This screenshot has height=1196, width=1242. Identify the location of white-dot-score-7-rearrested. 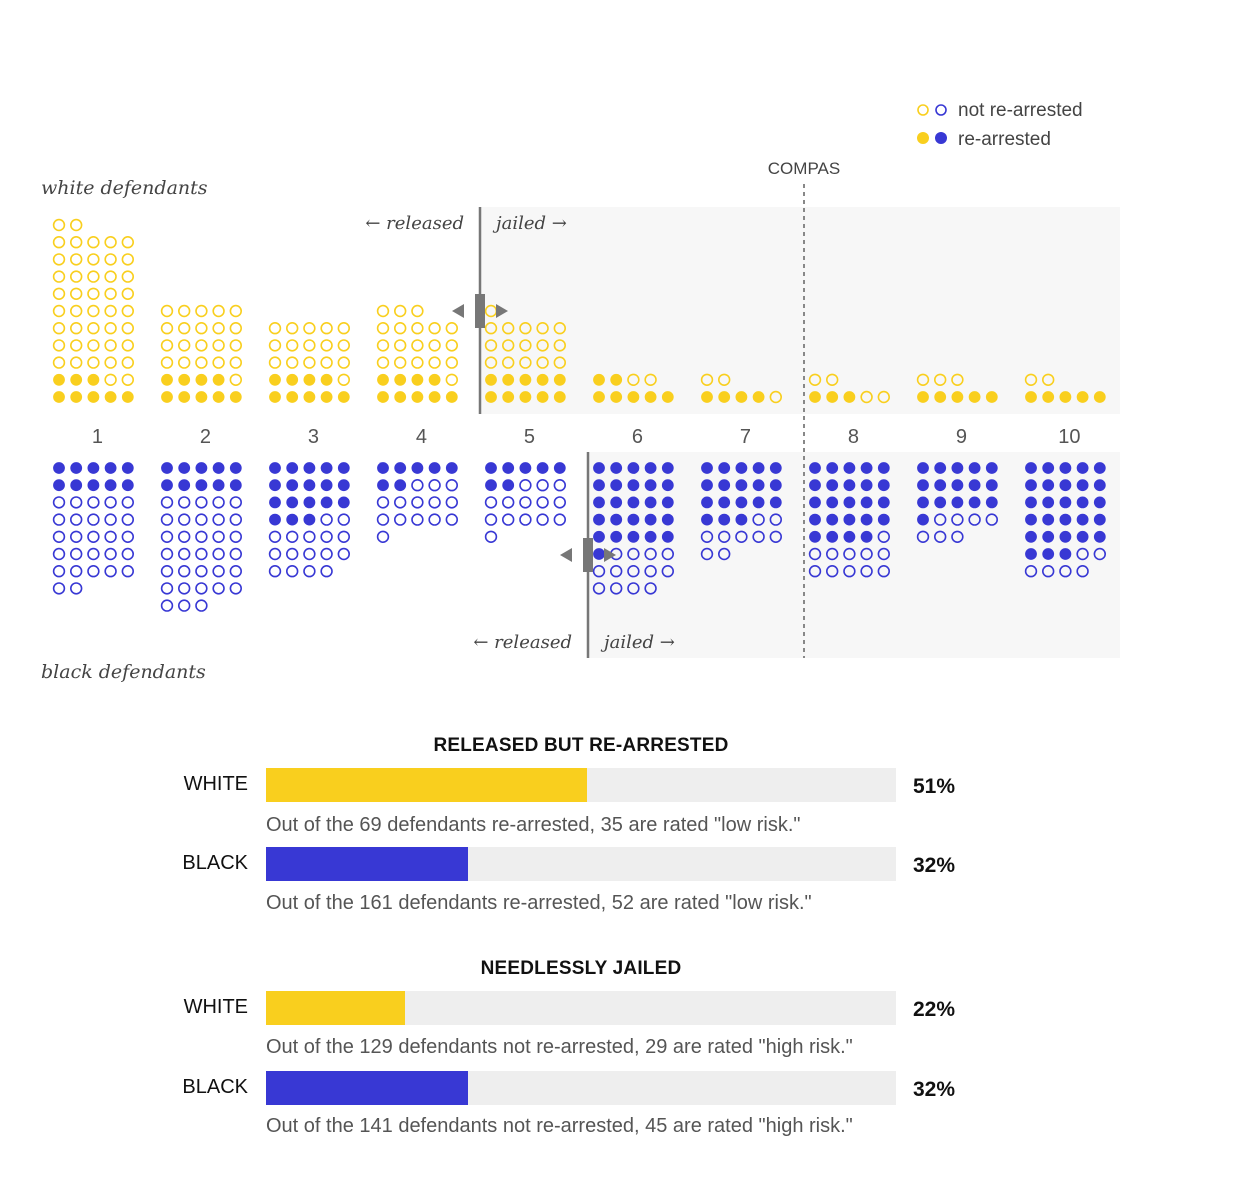
(741, 397).